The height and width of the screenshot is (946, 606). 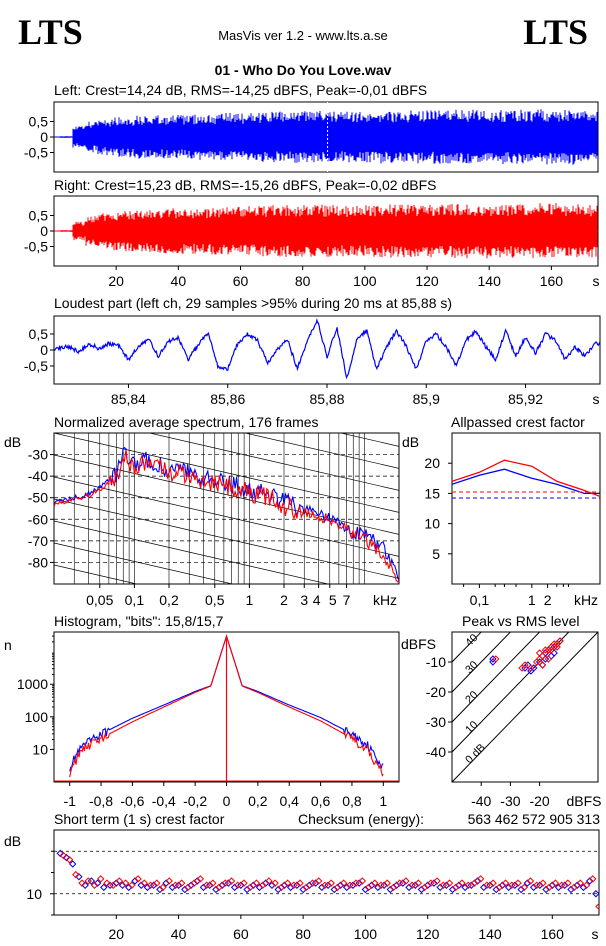 What do you see at coordinates (304, 600) in the screenshot?
I see `xtick-label: 3` at bounding box center [304, 600].